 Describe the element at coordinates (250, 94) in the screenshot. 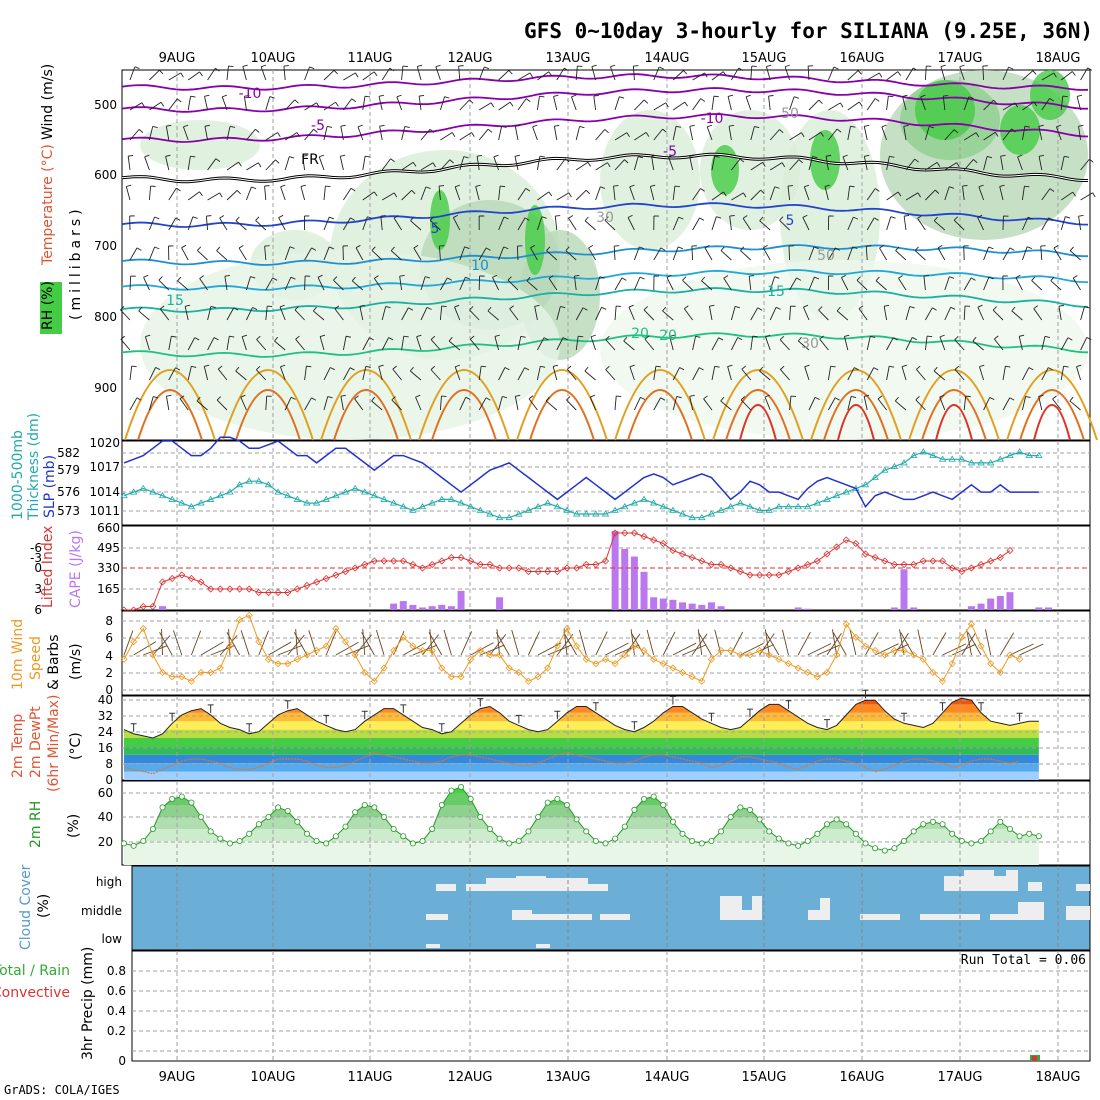

I see `contour-label: -10` at that location.